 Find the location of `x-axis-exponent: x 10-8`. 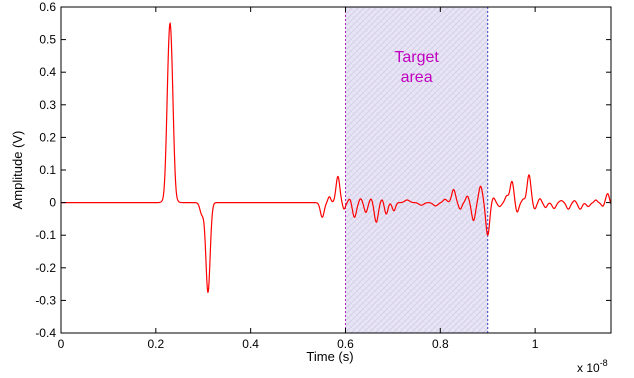

x-axis-exponent: x 10-8 is located at coordinates (592, 366).